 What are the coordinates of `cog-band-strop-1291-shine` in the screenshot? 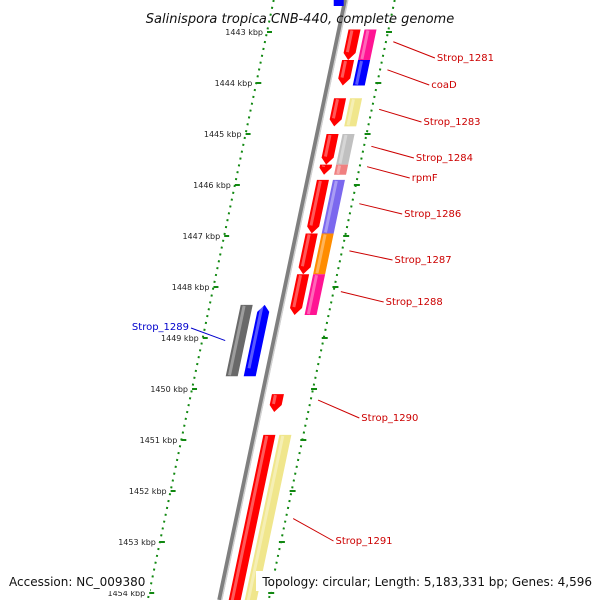 It's located at (265, 517).